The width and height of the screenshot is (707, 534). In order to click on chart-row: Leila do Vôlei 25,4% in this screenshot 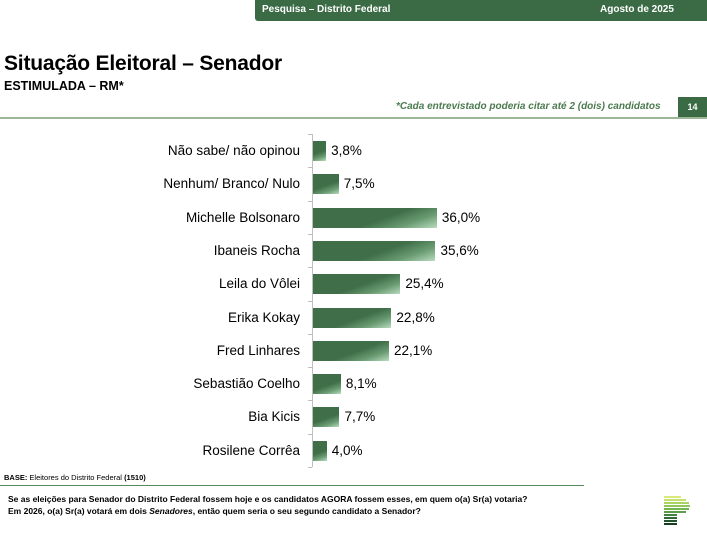, I will do `click(353, 284)`.